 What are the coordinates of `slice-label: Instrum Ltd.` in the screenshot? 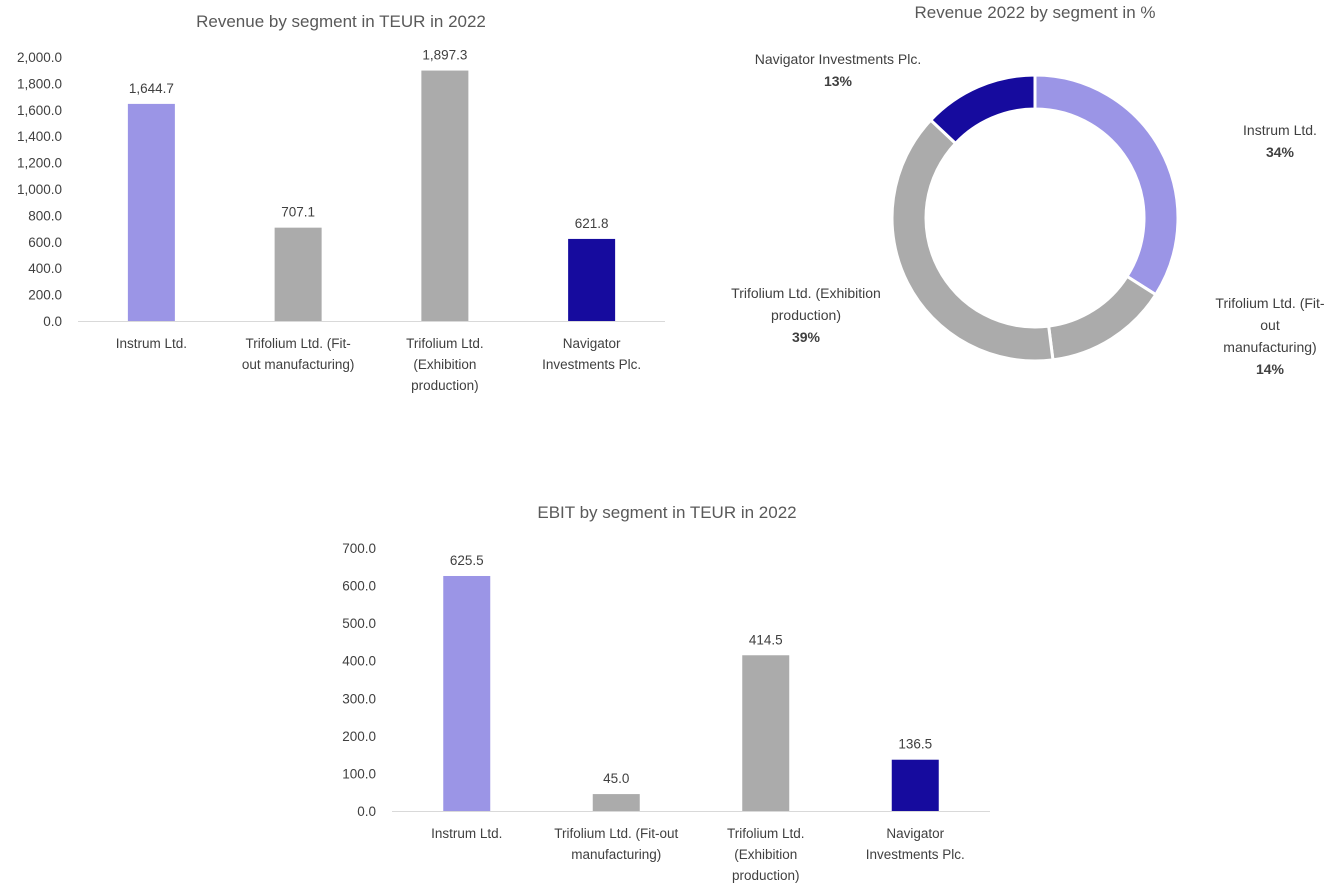 It's located at (1280, 130).